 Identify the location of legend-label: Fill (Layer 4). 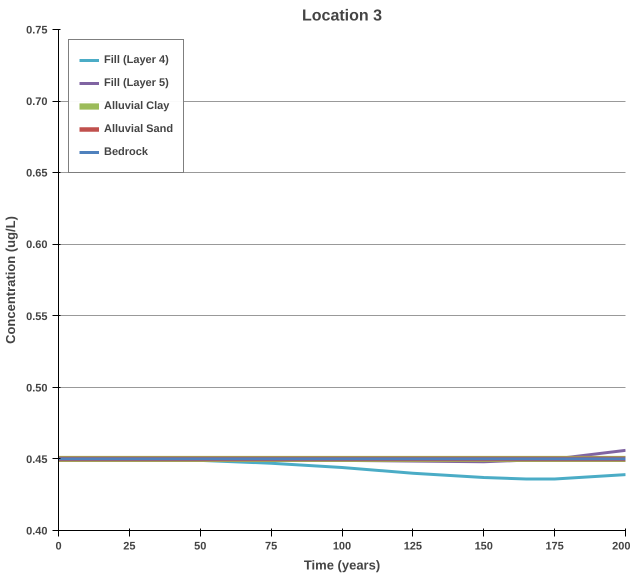
(136, 60).